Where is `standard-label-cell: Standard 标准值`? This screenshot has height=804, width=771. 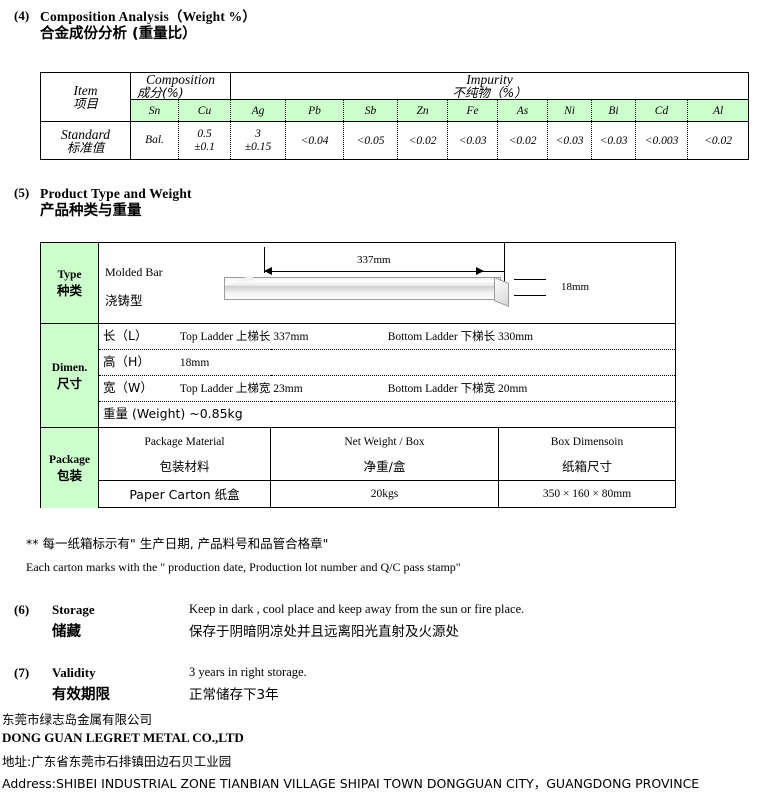 standard-label-cell: Standard 标准值 is located at coordinates (85, 140).